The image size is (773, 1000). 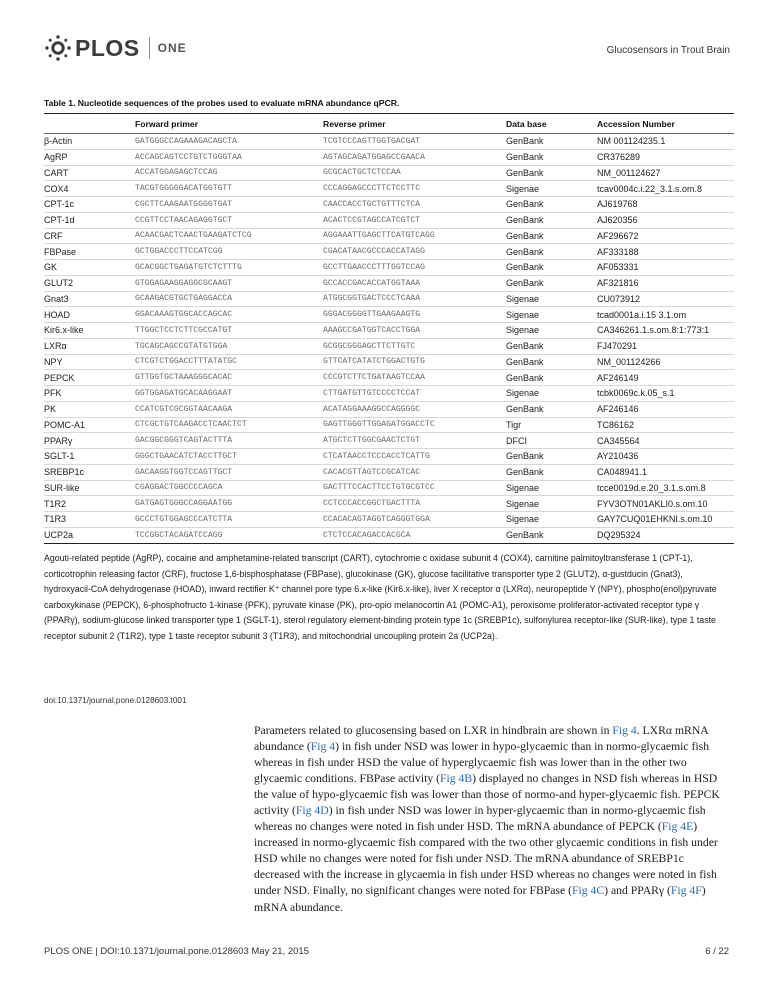 What do you see at coordinates (637, 891) in the screenshot?
I see `body-text-segment: ) and PPARγ (` at bounding box center [637, 891].